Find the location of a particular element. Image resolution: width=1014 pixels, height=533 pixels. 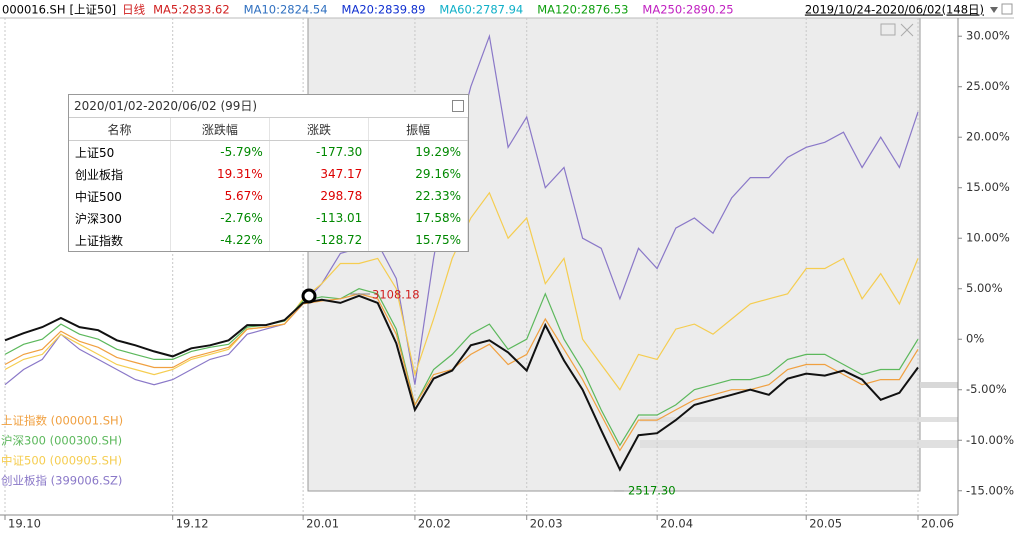

stats-close is located at coordinates (458, 106).